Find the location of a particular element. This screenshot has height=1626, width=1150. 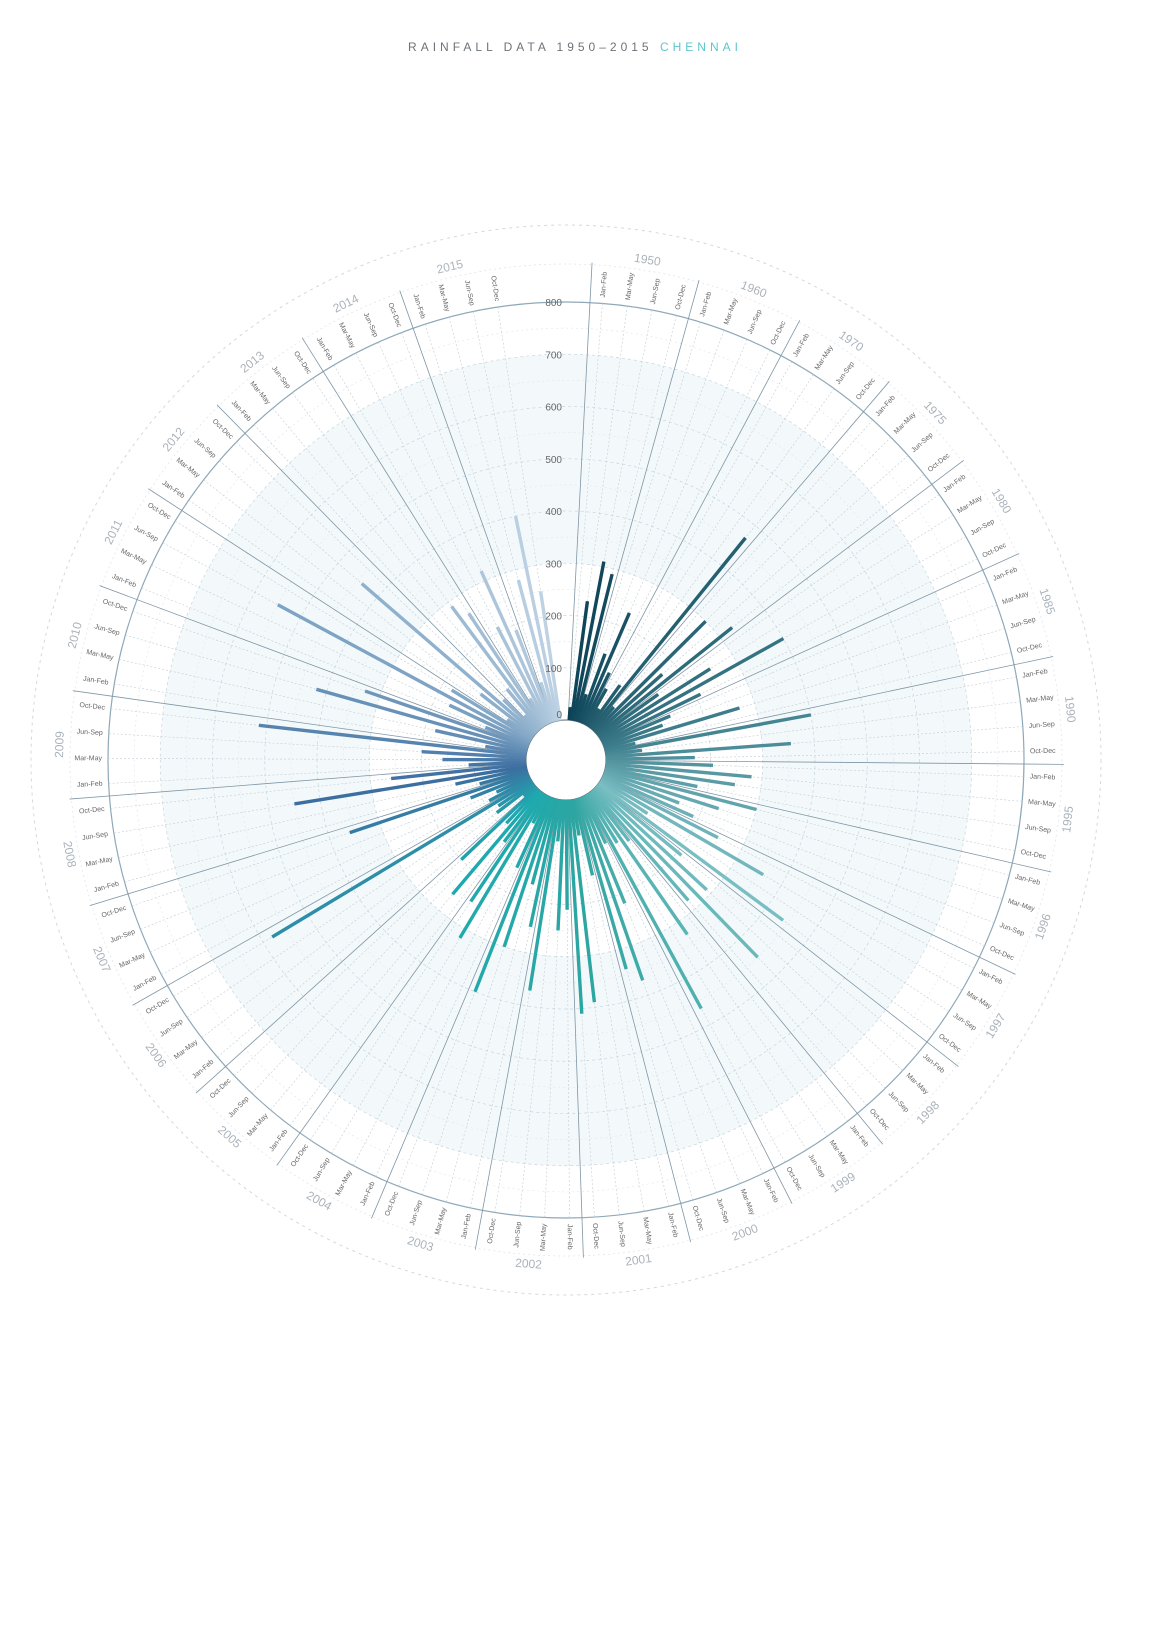

grid-ring is located at coordinates (566, 760).